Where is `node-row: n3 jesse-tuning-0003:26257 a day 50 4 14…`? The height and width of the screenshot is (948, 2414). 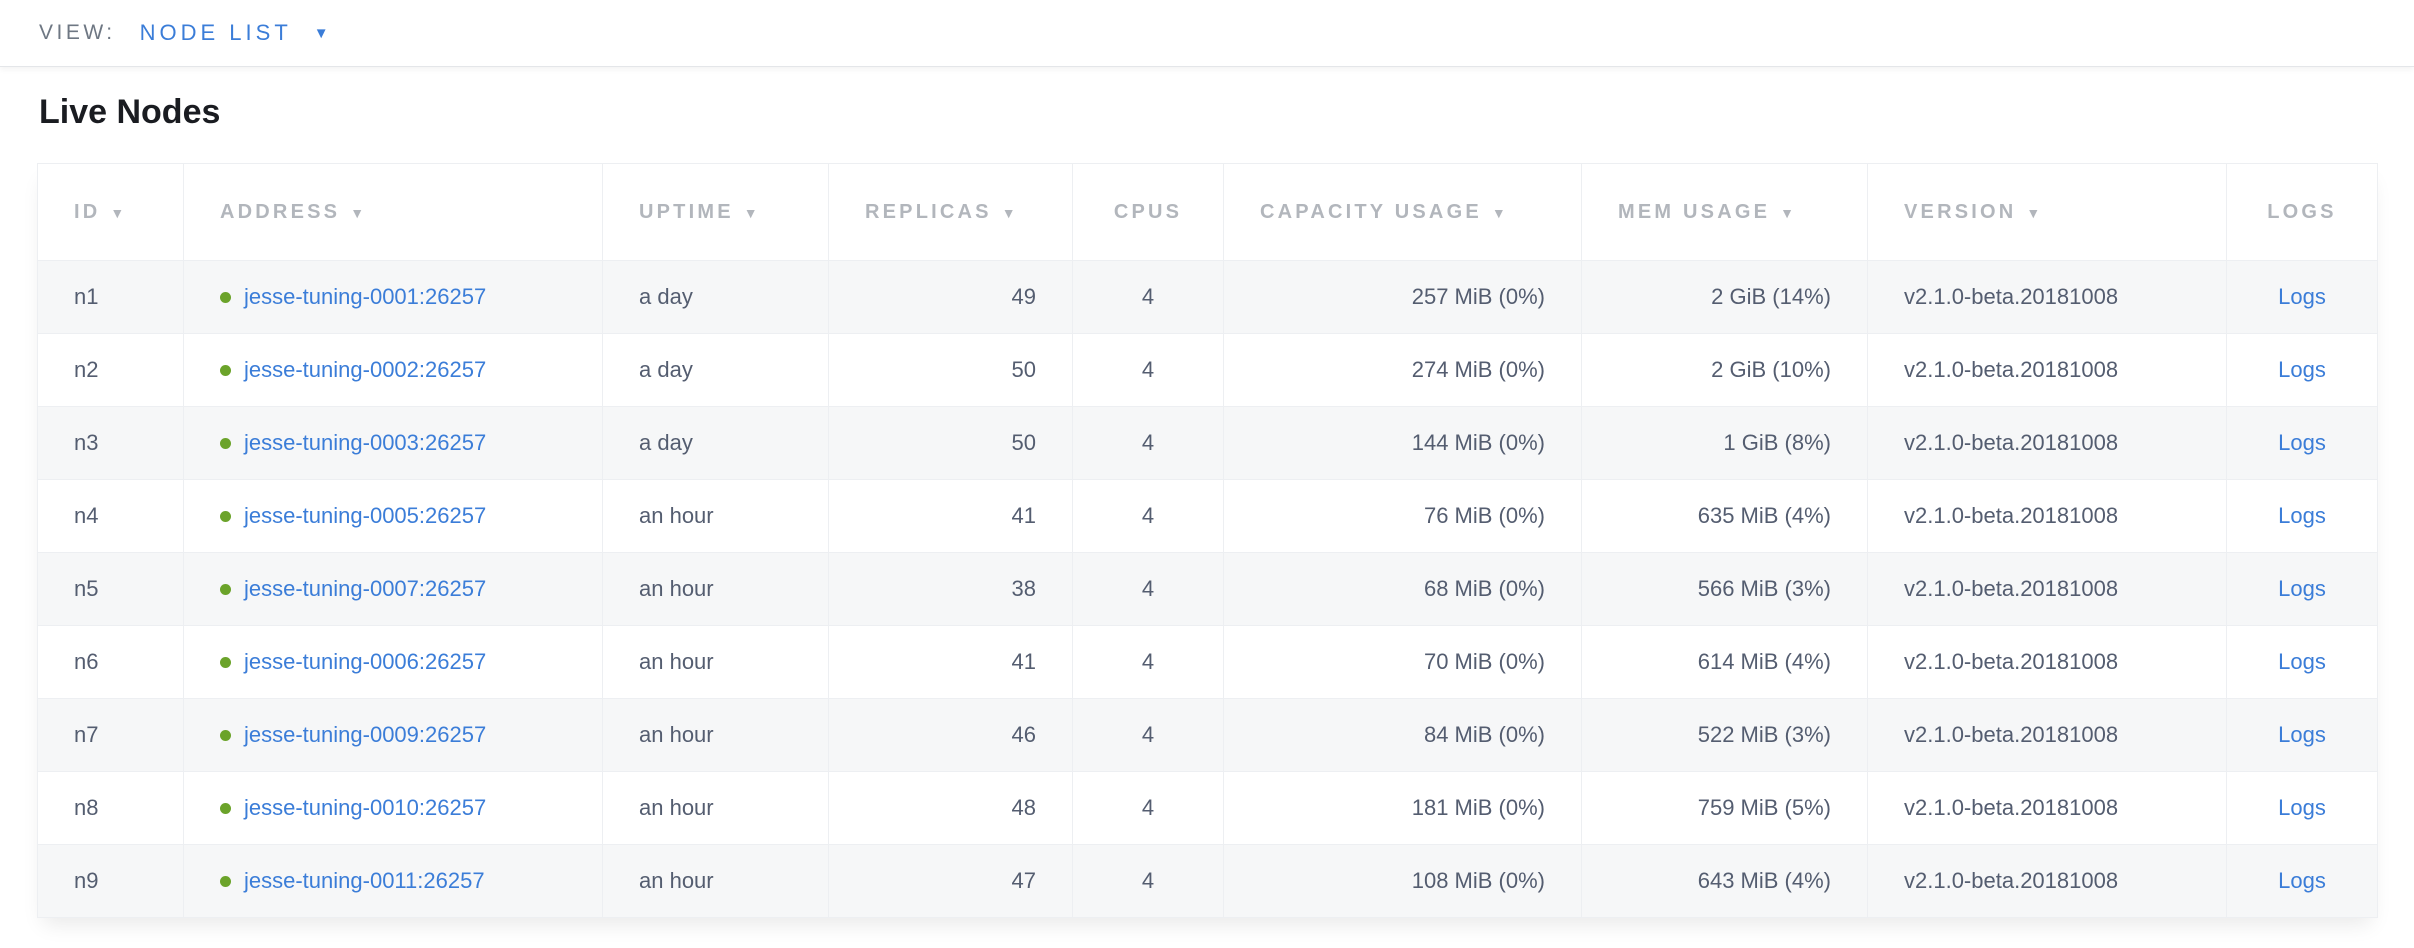
node-row: n3 jesse-tuning-0003:26257 a day 50 4 14… is located at coordinates (1207, 443).